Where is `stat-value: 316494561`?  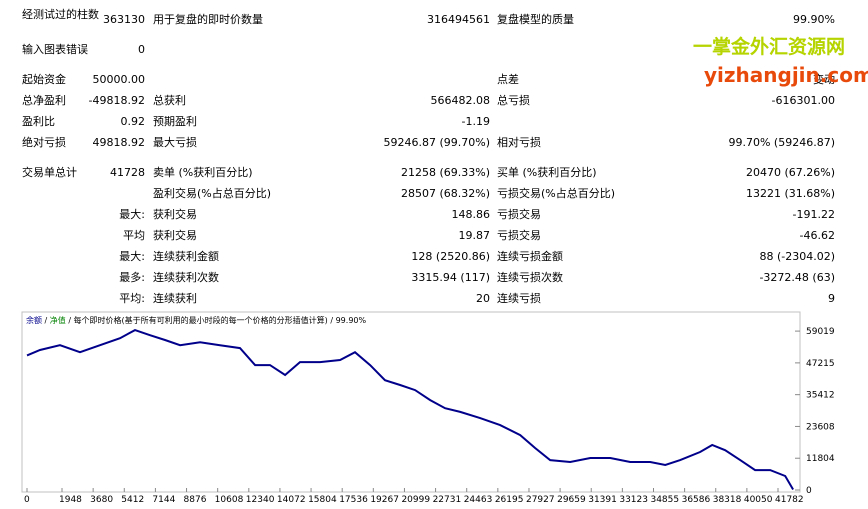 stat-value: 316494561 is located at coordinates (458, 19).